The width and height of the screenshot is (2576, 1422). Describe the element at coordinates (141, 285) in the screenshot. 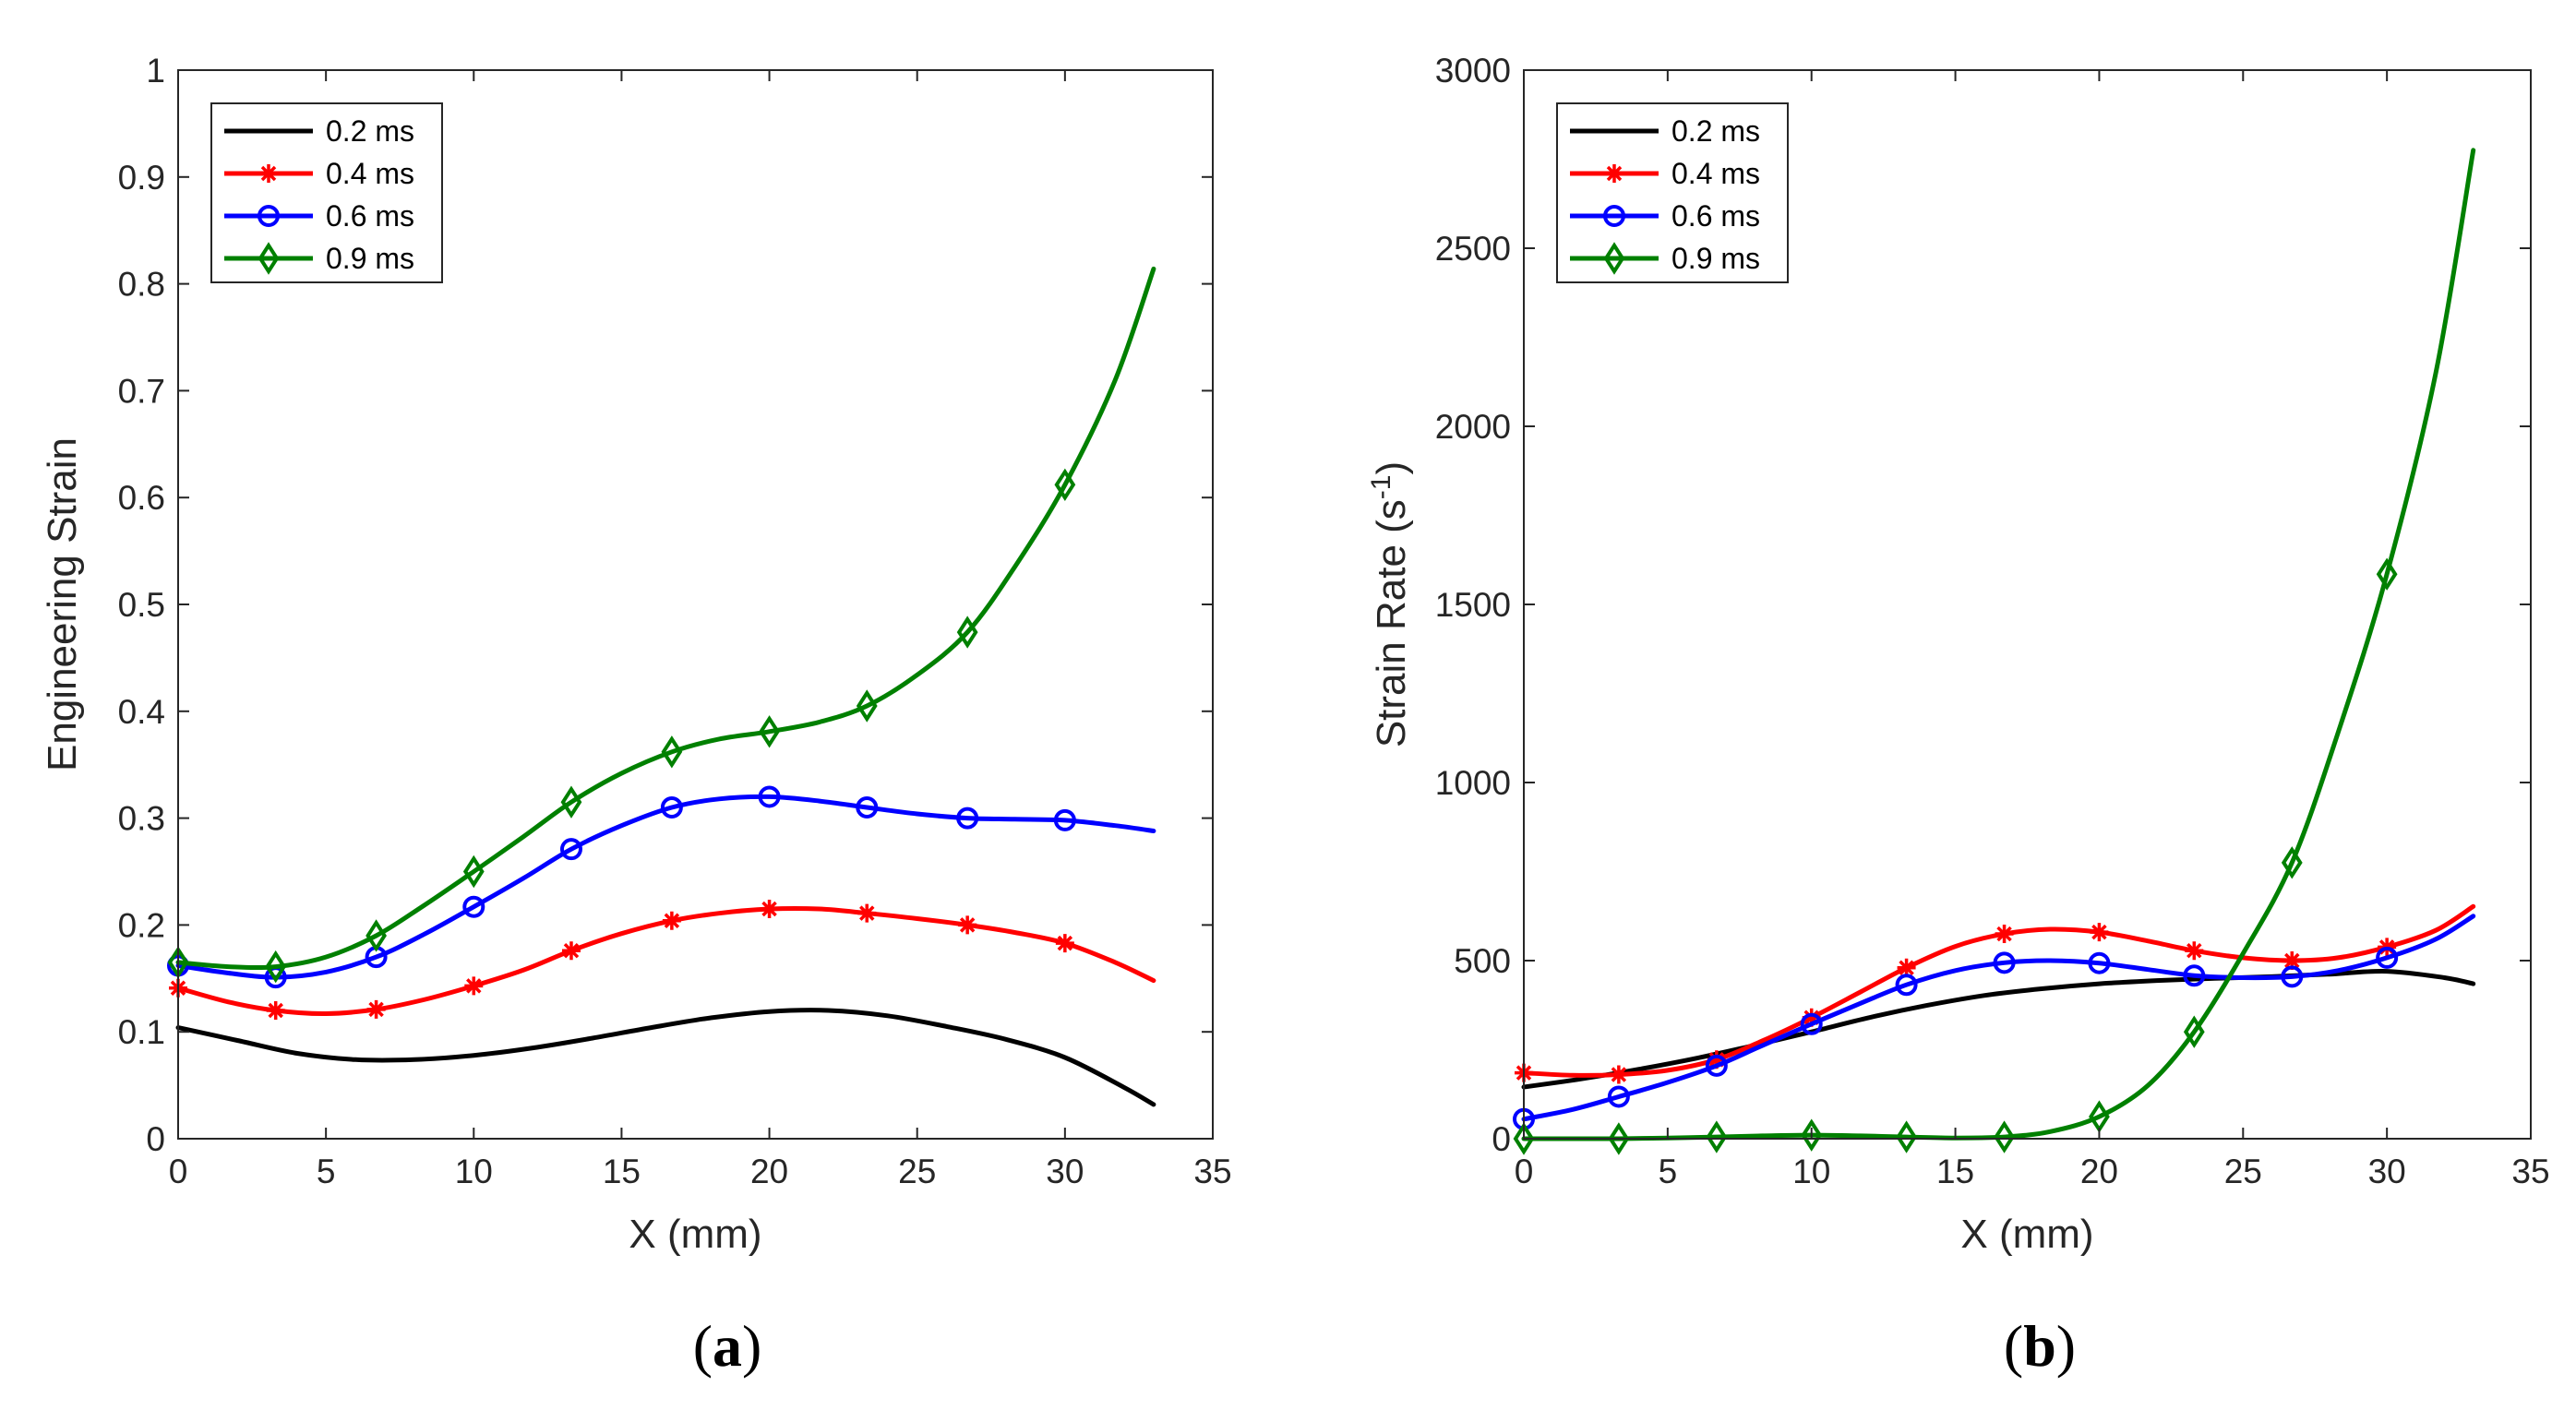

I see `y-tick-label: 0.8` at that location.